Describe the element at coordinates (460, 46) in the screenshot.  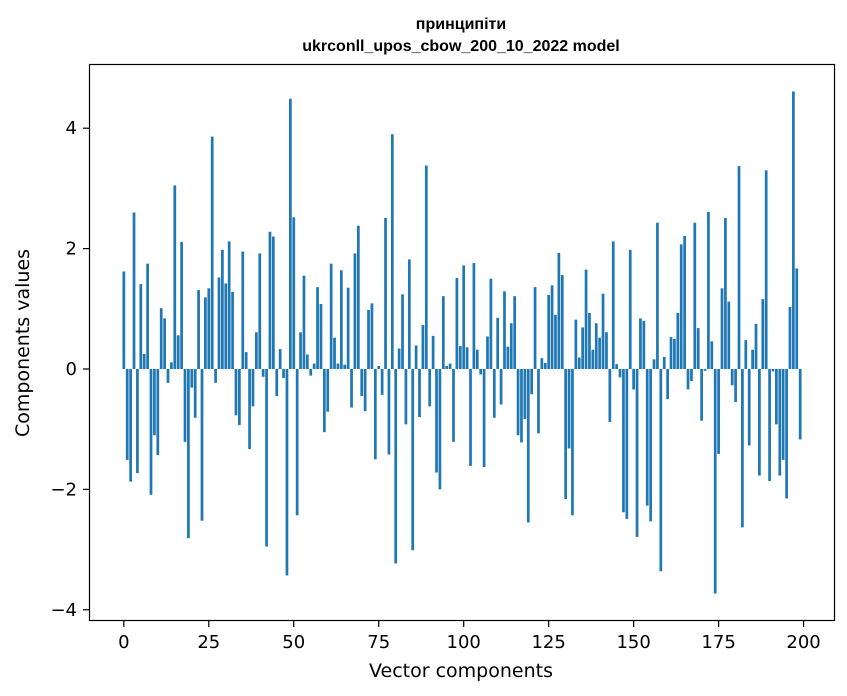
I see `chart-title-line-2: ukrconll_upos_cbow_200_10_2022 model` at that location.